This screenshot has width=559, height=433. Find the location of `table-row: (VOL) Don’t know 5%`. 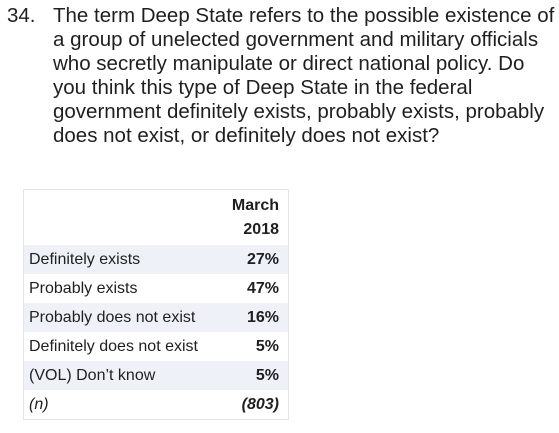

table-row: (VOL) Don’t know 5% is located at coordinates (156, 375).